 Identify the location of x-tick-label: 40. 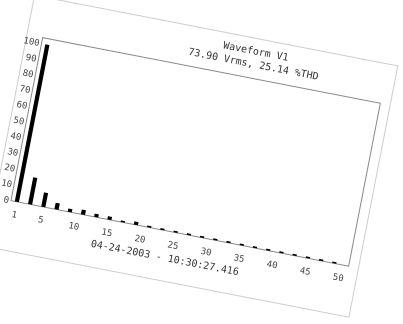
(272, 266).